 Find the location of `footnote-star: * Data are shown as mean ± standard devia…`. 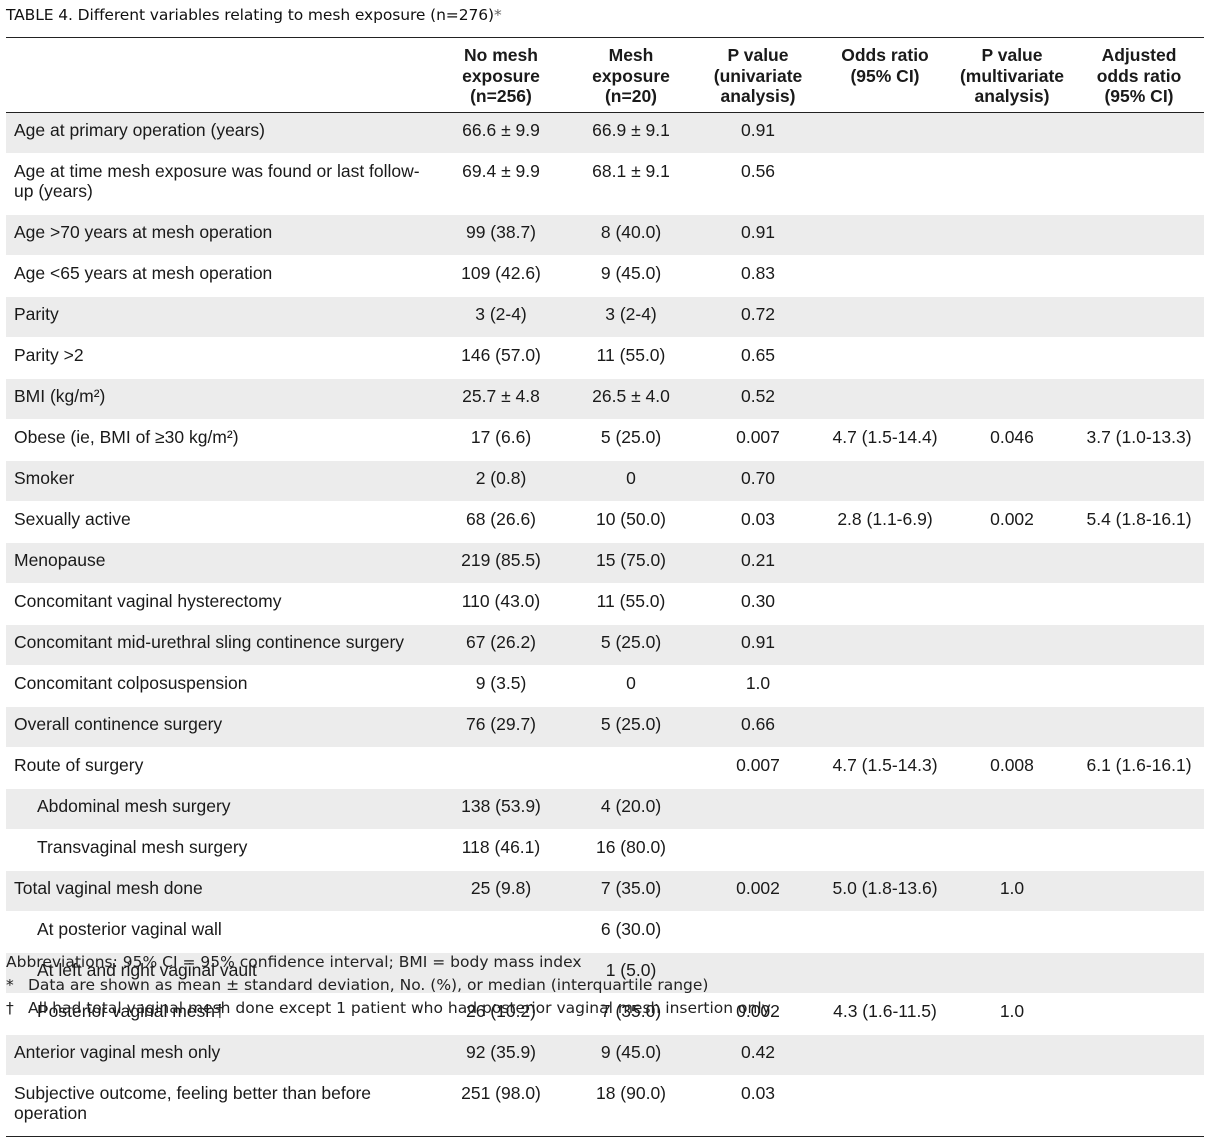

footnote-star: * Data are shown as mean ± standard devia… is located at coordinates (357, 985).